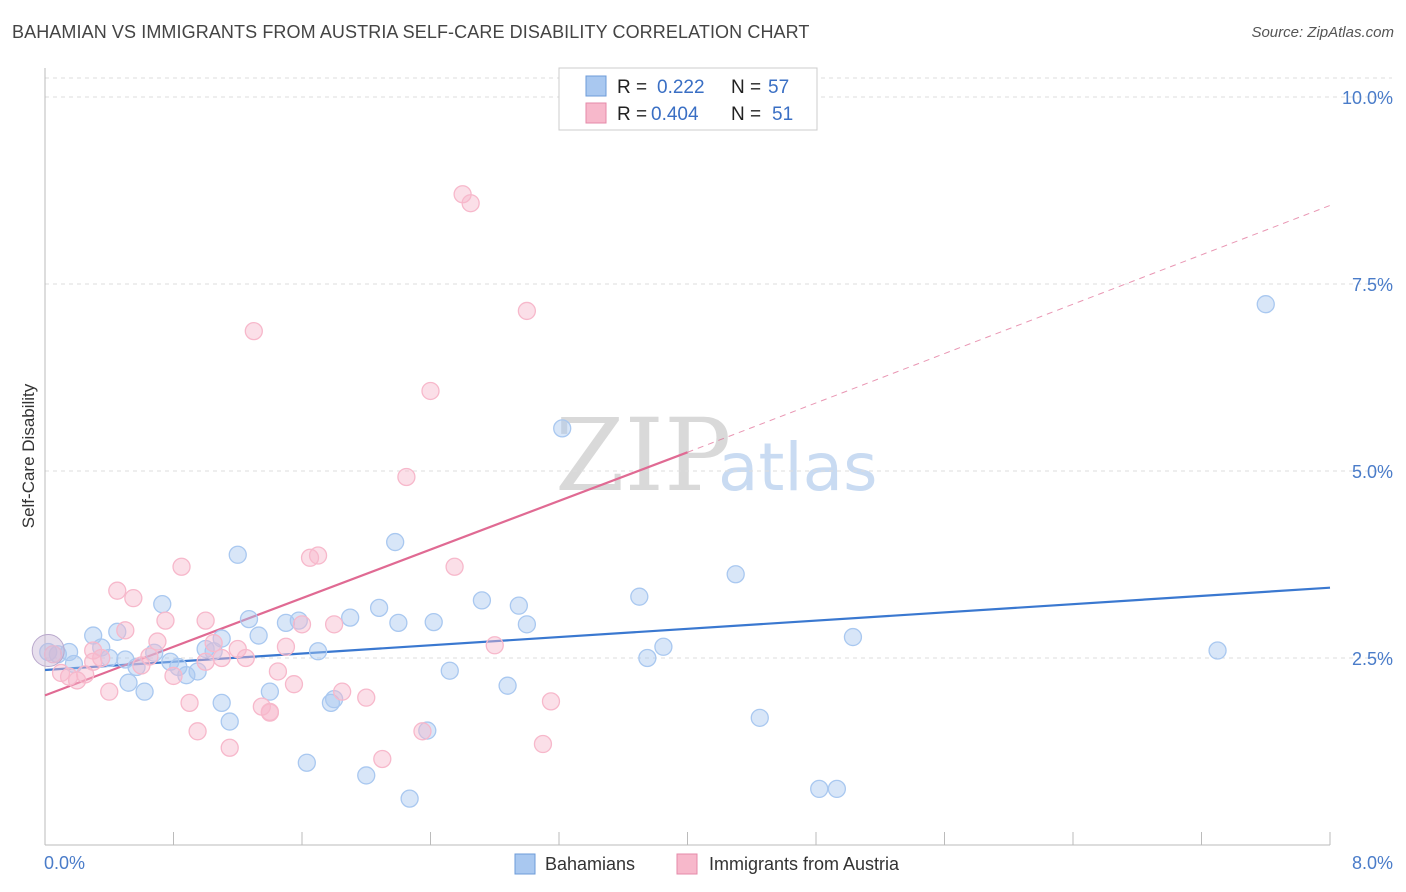 This screenshot has width=1406, height=892. What do you see at coordinates (687, 864) in the screenshot?
I see `bottom-legend-swatch-austria` at bounding box center [687, 864].